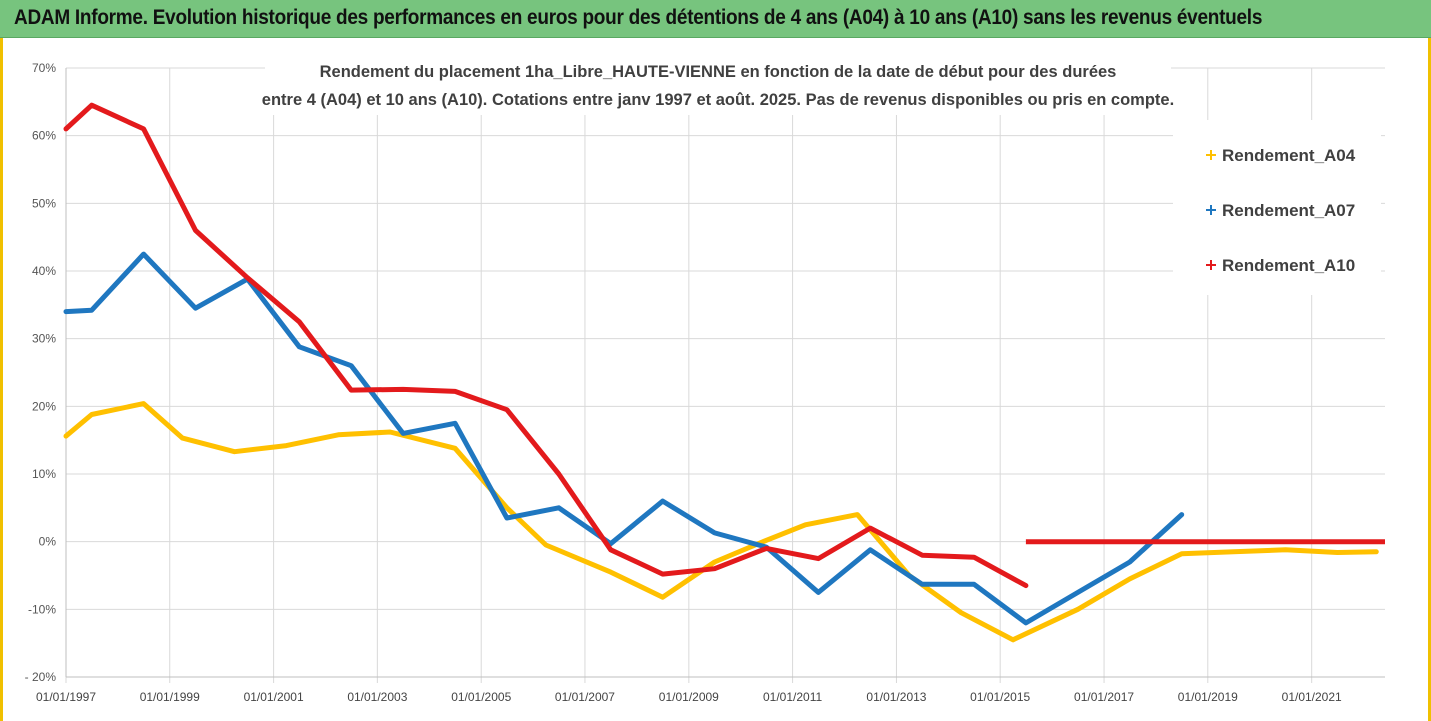 This screenshot has height=721, width=1431. What do you see at coordinates (377, 697) in the screenshot?
I see `x-tick-label: 01/01/2003` at bounding box center [377, 697].